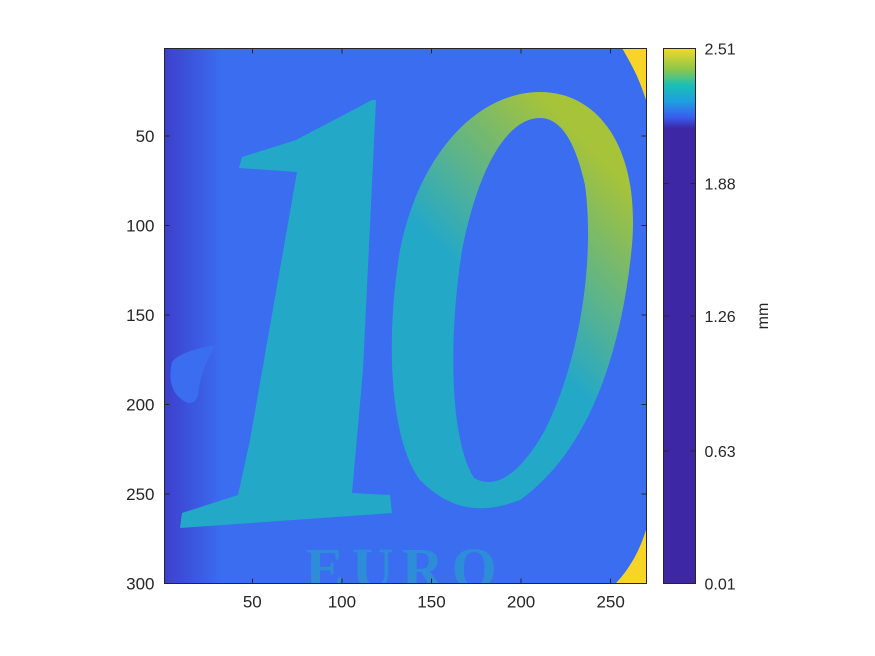 This screenshot has height=656, width=875. Describe the element at coordinates (720, 452) in the screenshot. I see `colorbar-tick-label: 0.63` at that location.